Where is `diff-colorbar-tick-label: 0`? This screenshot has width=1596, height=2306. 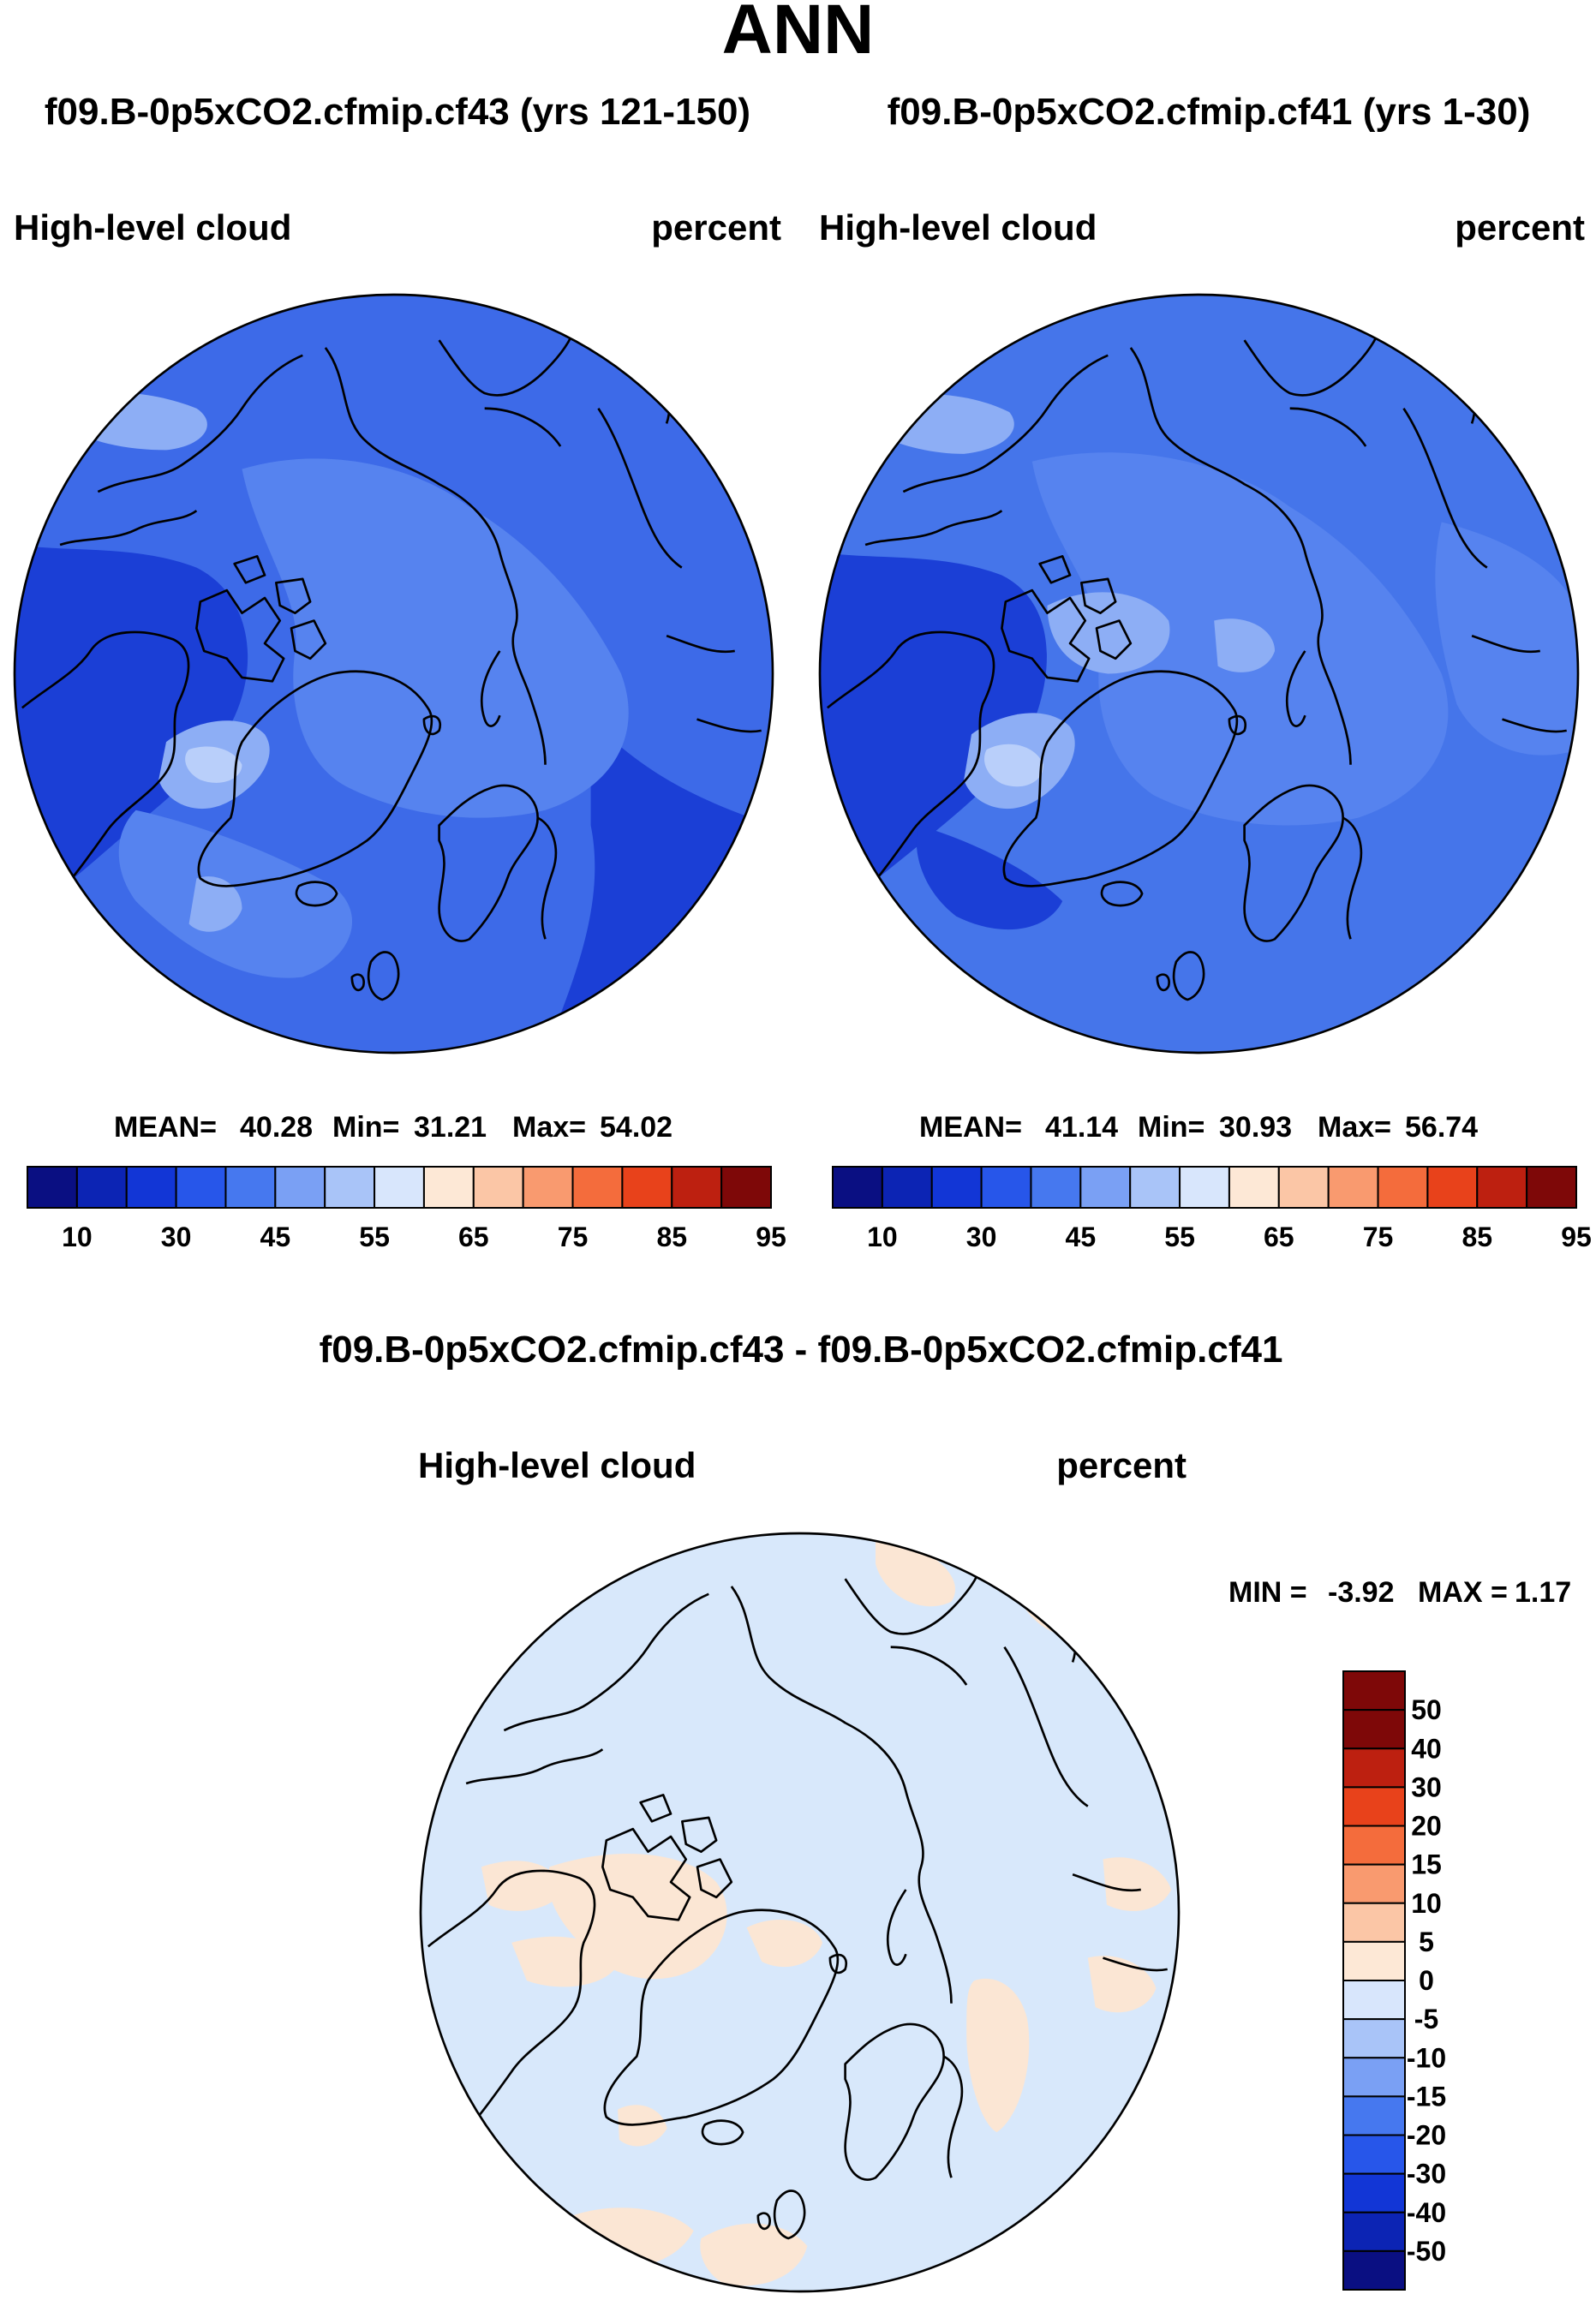 diff-colorbar-tick-label: 0 is located at coordinates (1427, 1980).